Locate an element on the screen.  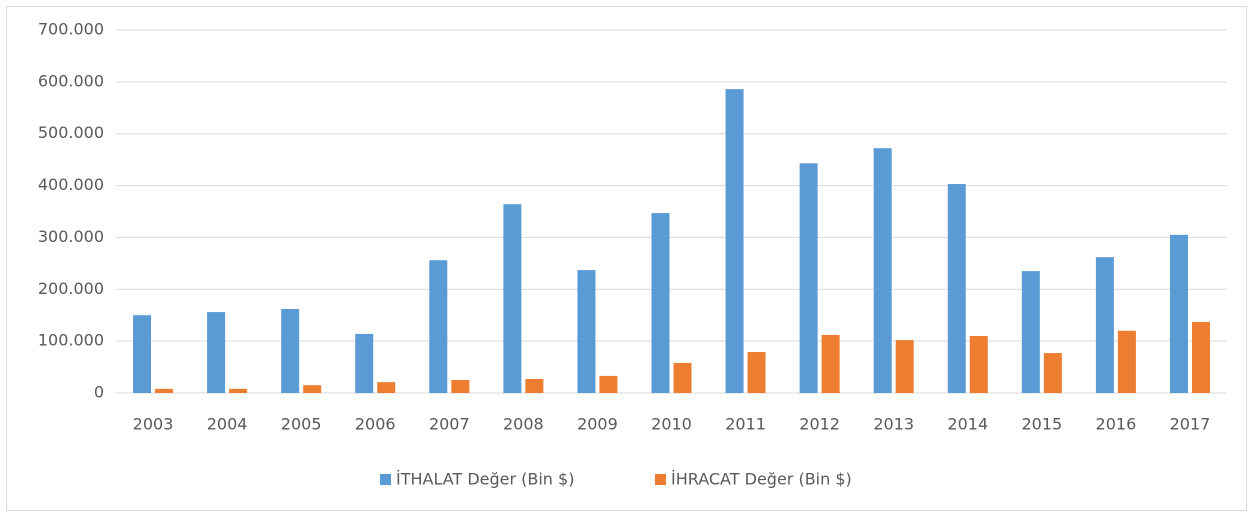
x-tick-label: 2008 is located at coordinates (523, 424).